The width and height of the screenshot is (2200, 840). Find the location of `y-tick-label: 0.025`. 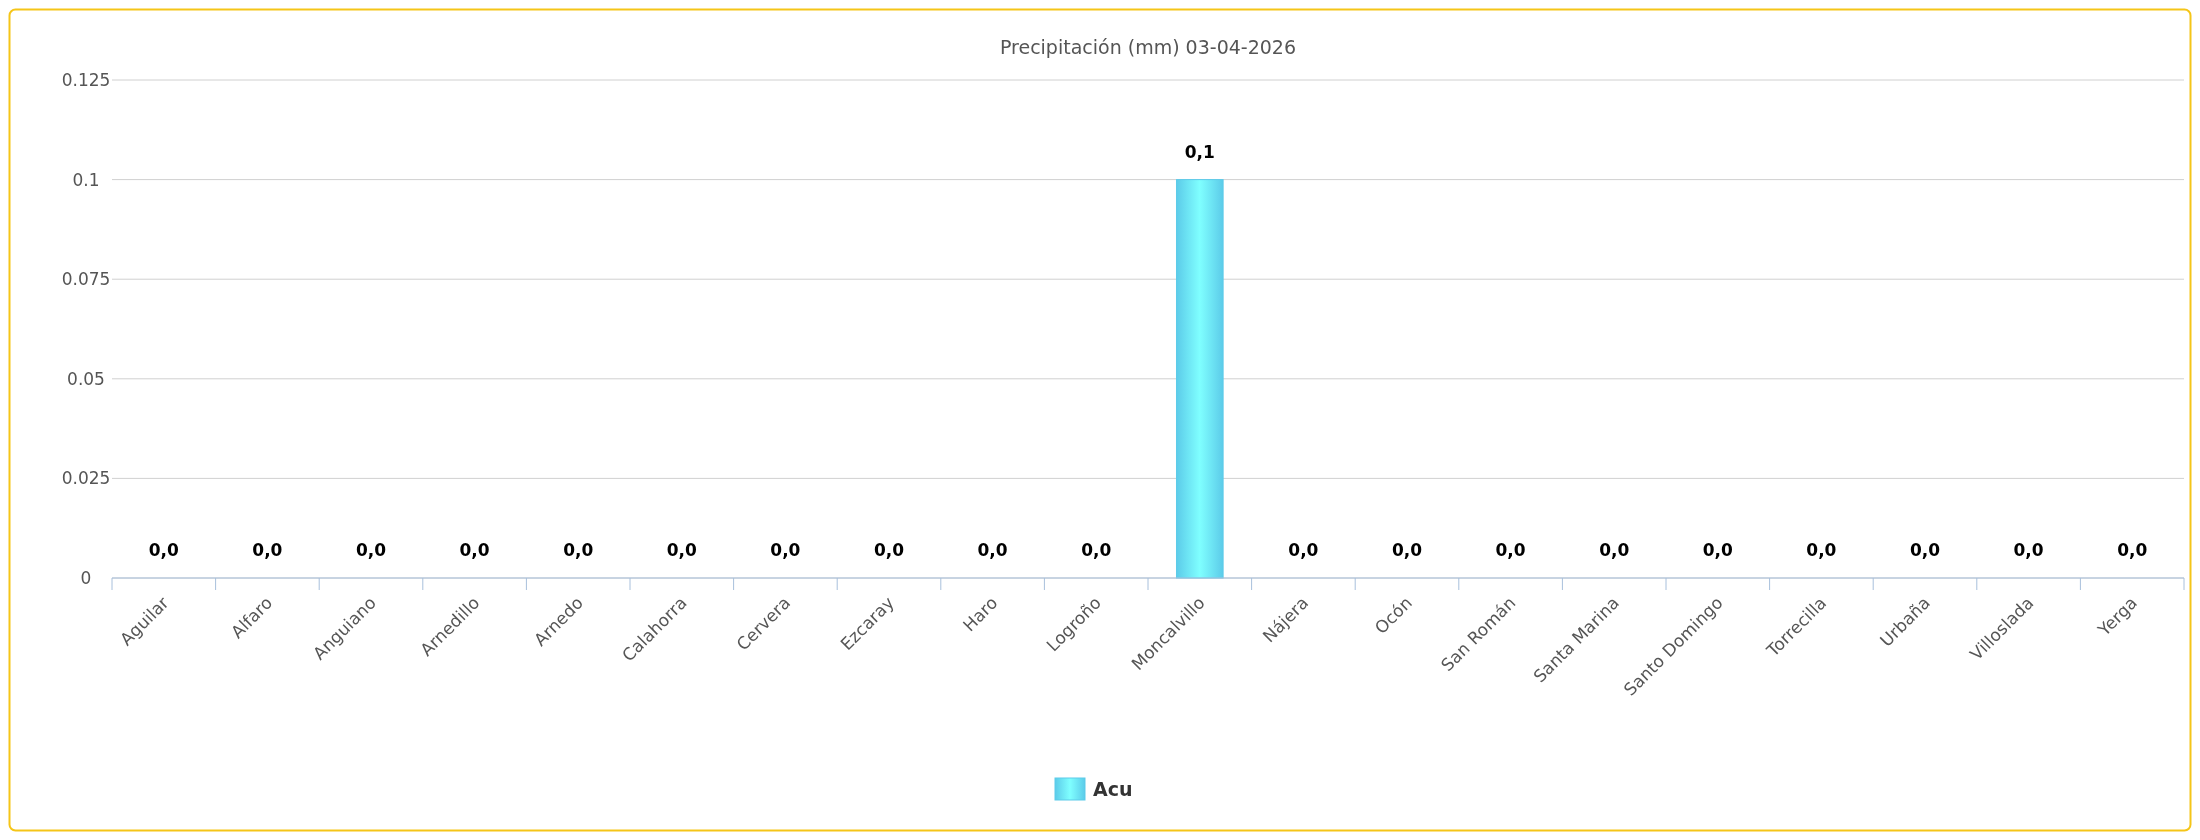

y-tick-label: 0.025 is located at coordinates (86, 478).